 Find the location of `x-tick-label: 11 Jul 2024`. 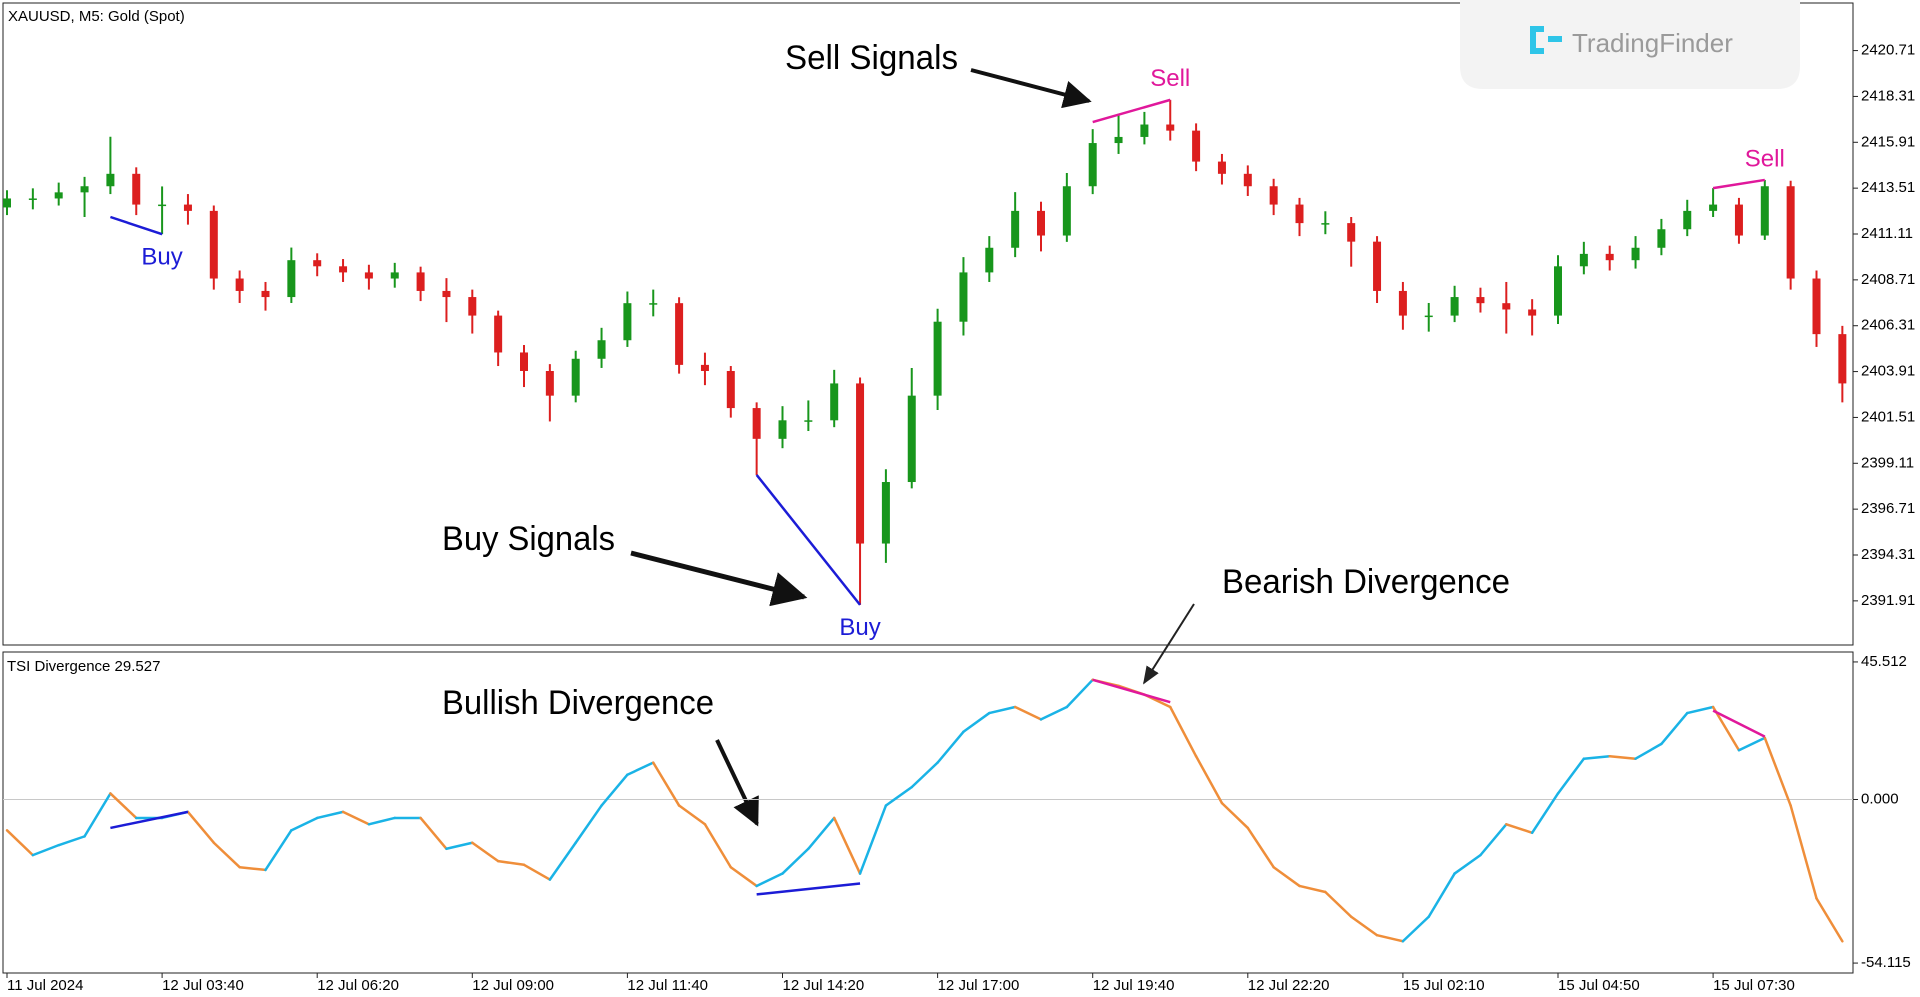

x-tick-label: 11 Jul 2024 is located at coordinates (45, 985).